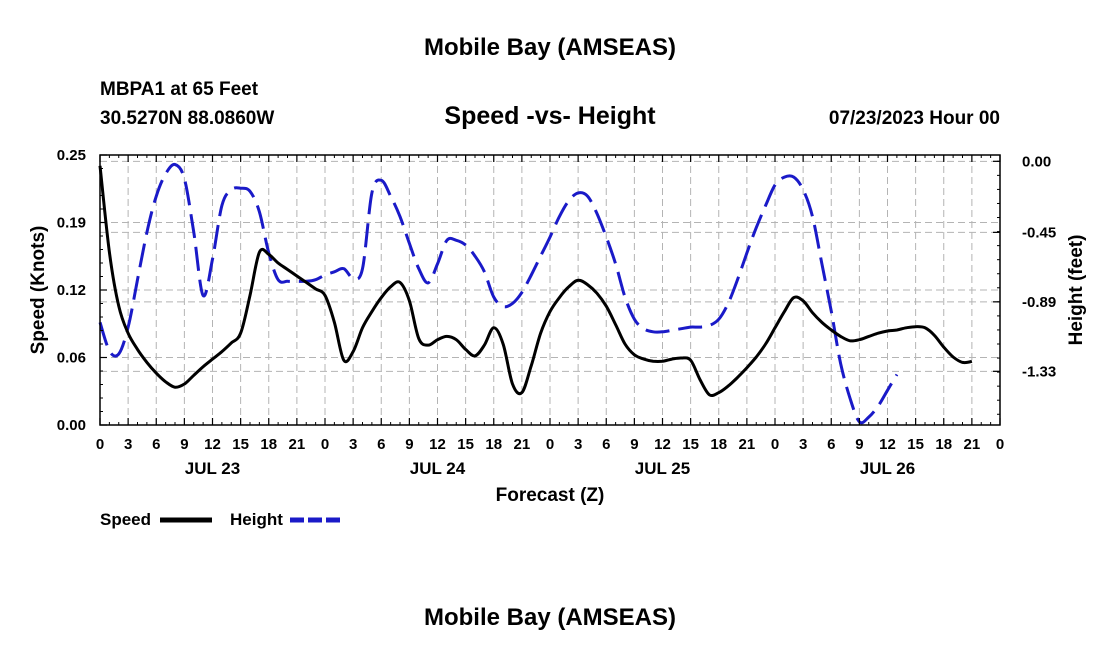  Describe the element at coordinates (550, 617) in the screenshot. I see `footer-title: Mobile Bay (AMSEAS)` at that location.